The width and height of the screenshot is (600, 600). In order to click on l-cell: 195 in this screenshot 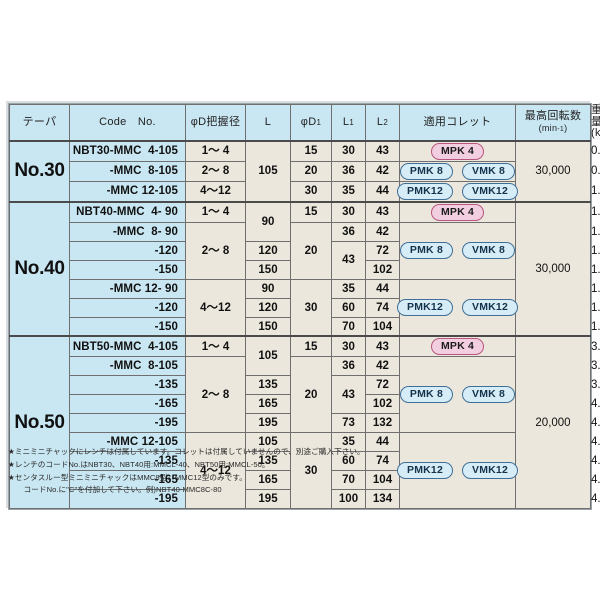, I will do `click(268, 423)`.